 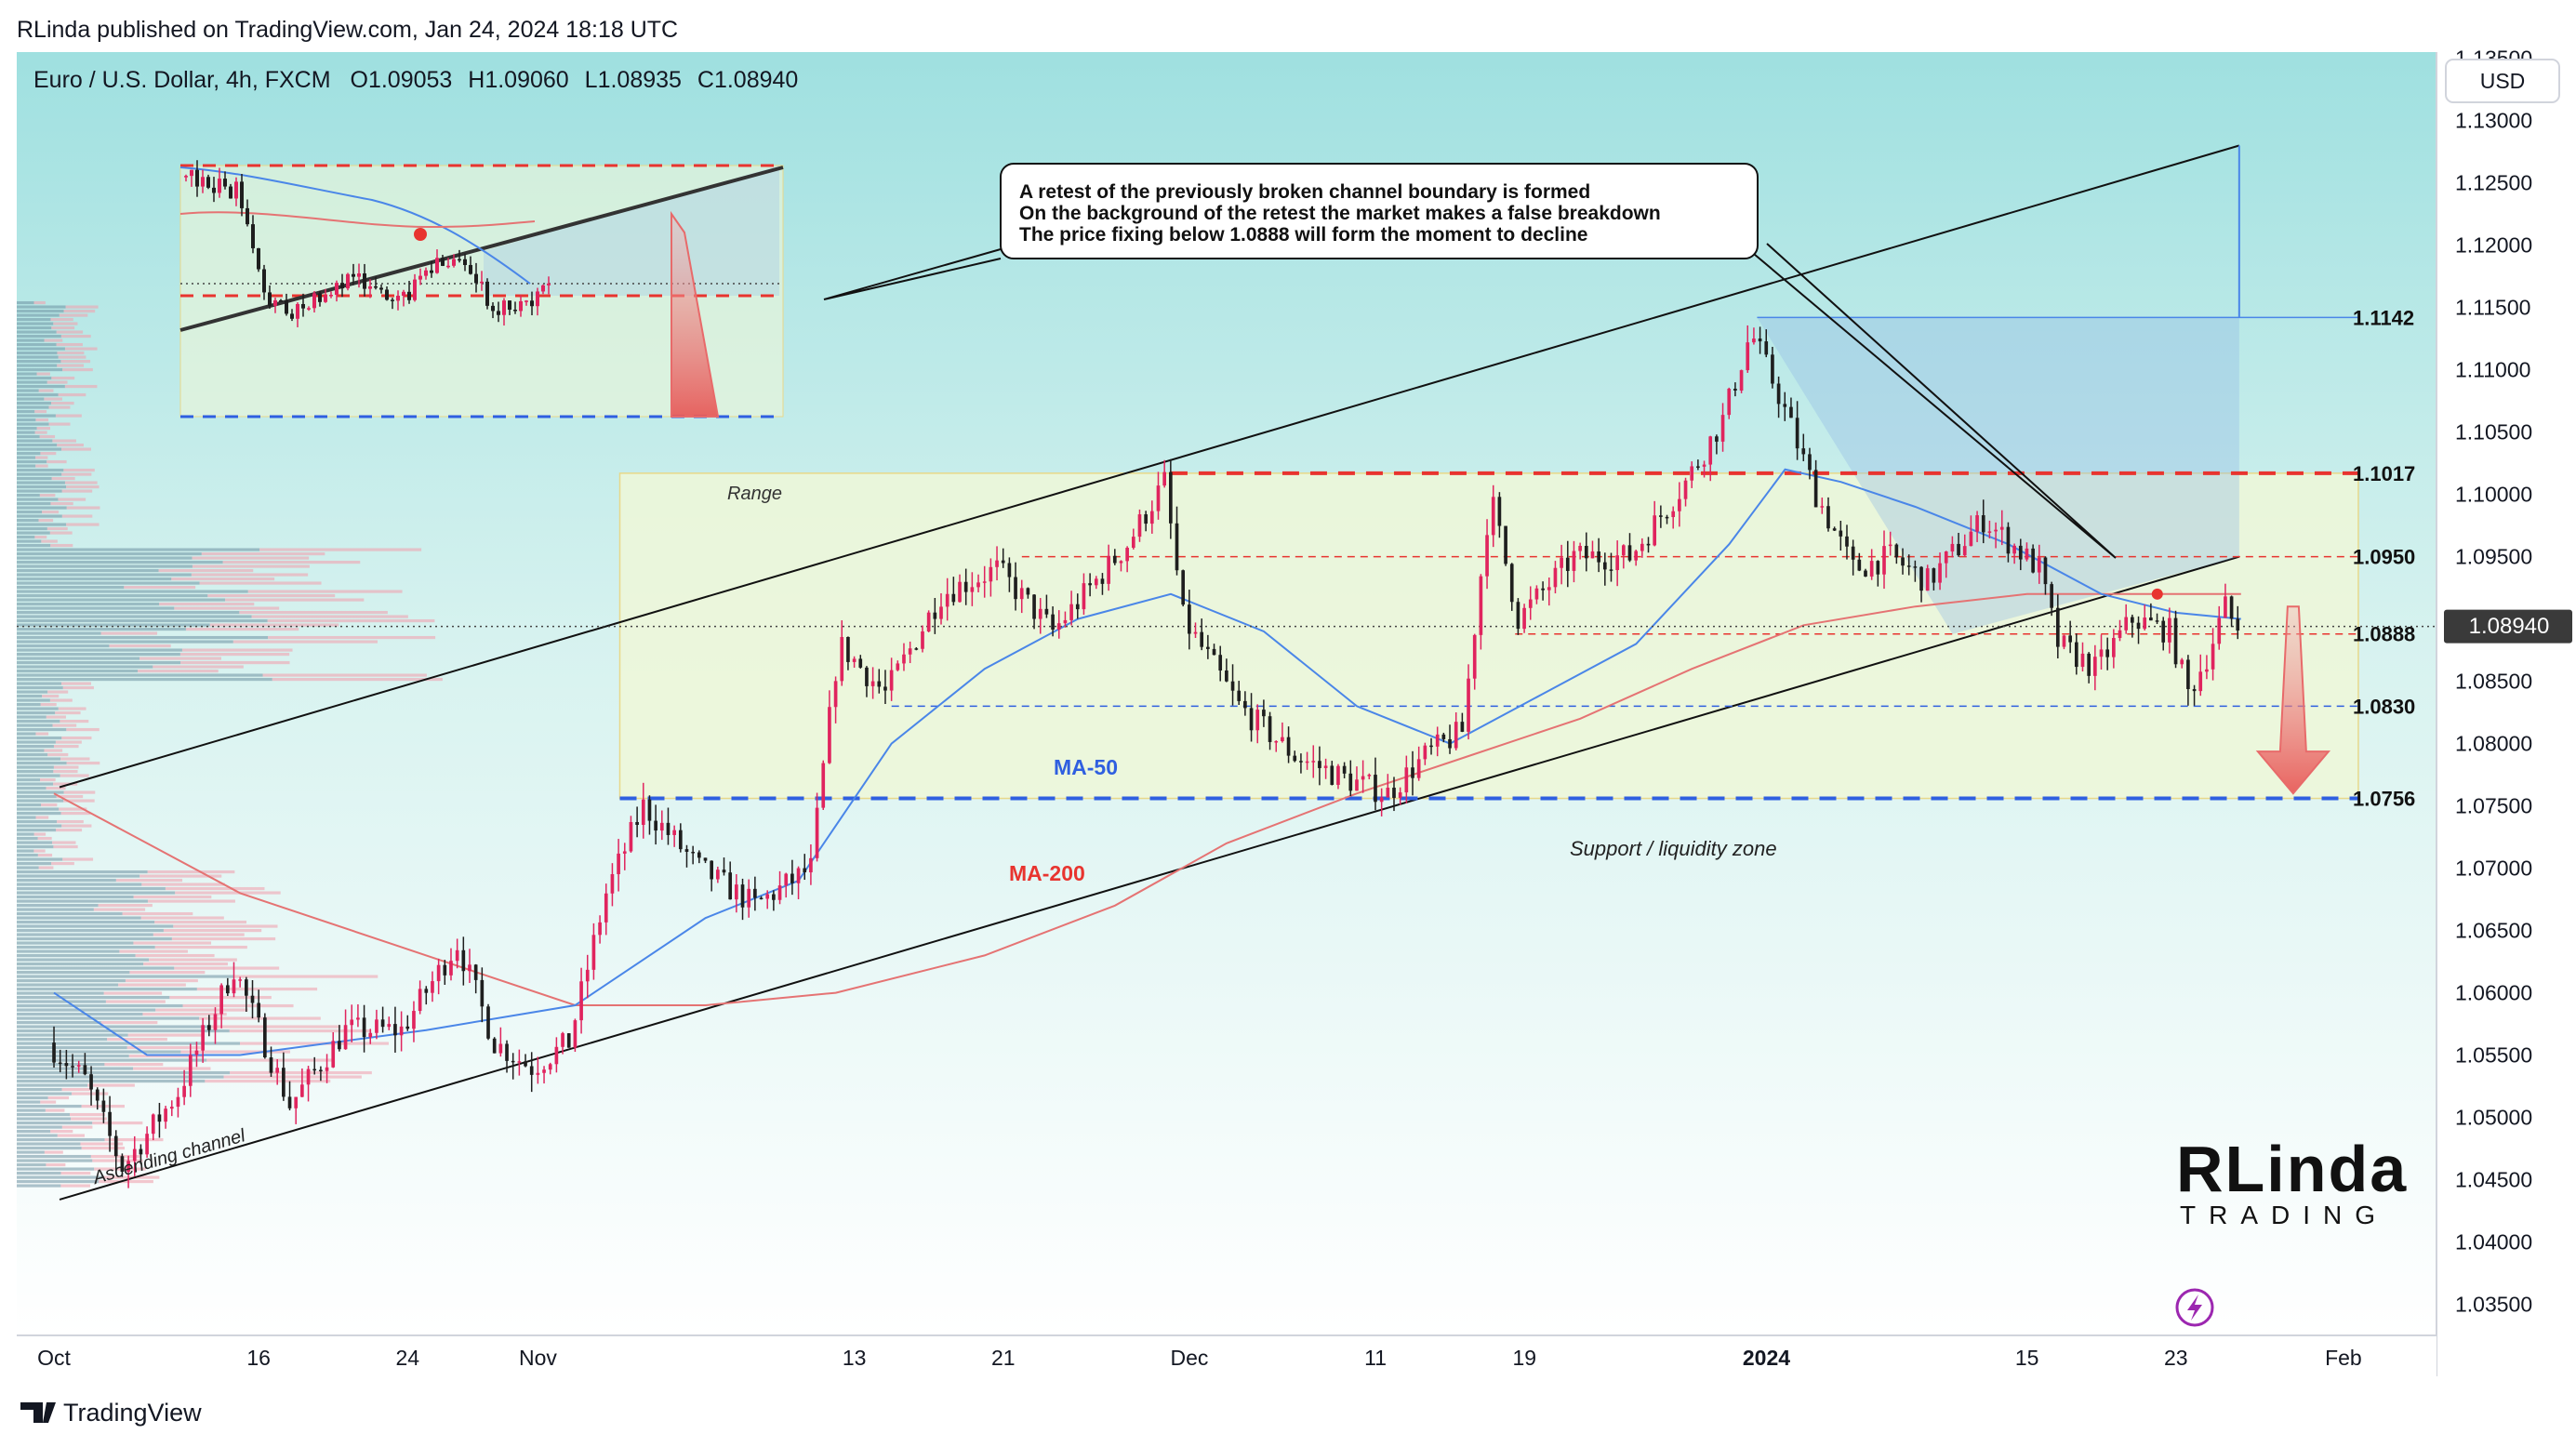 I want to click on ohlc-close: C1.08940, so click(x=748, y=80).